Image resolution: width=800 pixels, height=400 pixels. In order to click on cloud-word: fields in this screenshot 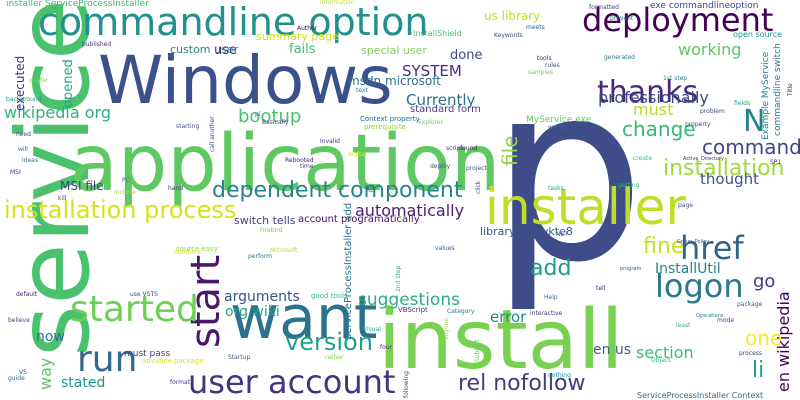, I will do `click(742, 103)`.